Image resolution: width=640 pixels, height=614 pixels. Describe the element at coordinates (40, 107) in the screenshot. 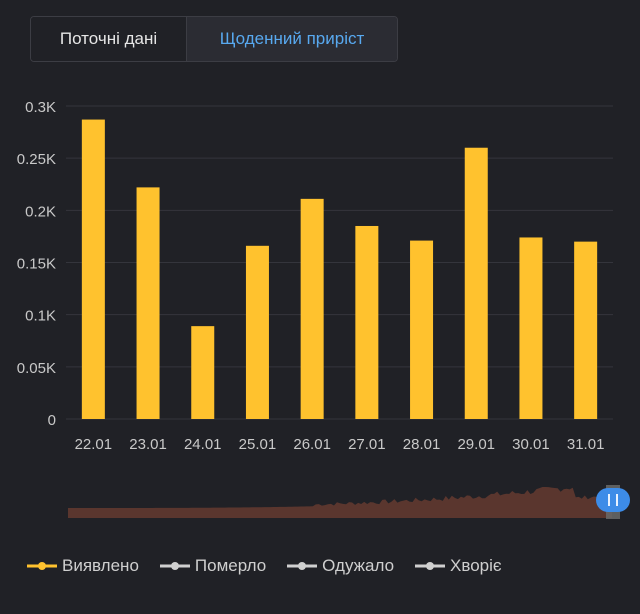

I see `y-tick-label: 0.3K` at that location.